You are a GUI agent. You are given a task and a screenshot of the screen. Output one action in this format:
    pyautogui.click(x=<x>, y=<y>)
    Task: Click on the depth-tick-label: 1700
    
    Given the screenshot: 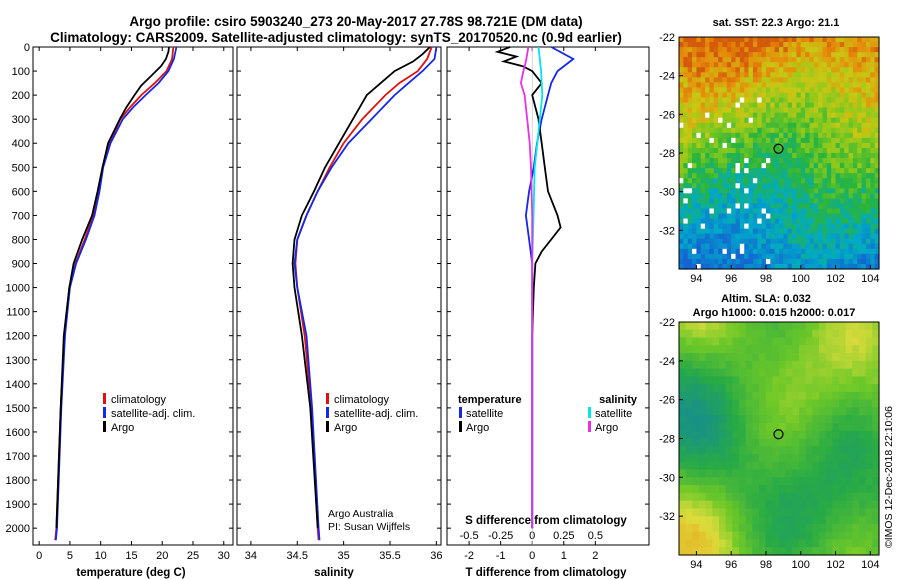 What is the action you would take?
    pyautogui.click(x=18, y=457)
    